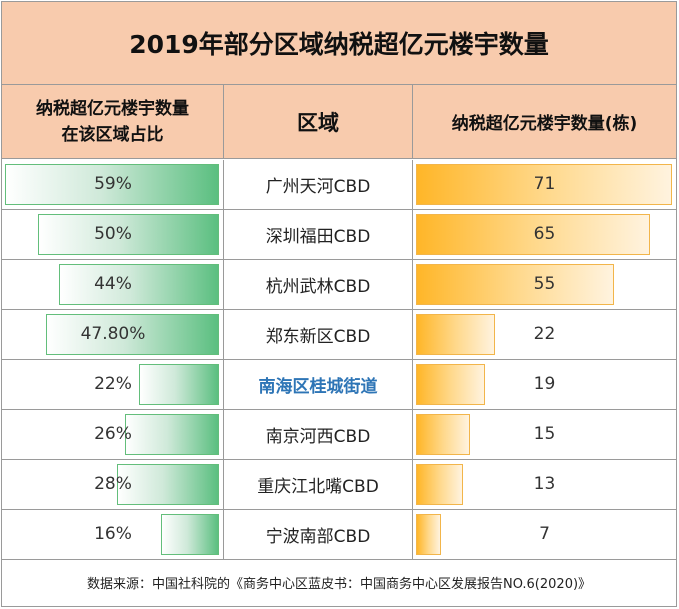 The height and width of the screenshot is (609, 679). I want to click on count-cell: 13, so click(544, 484).